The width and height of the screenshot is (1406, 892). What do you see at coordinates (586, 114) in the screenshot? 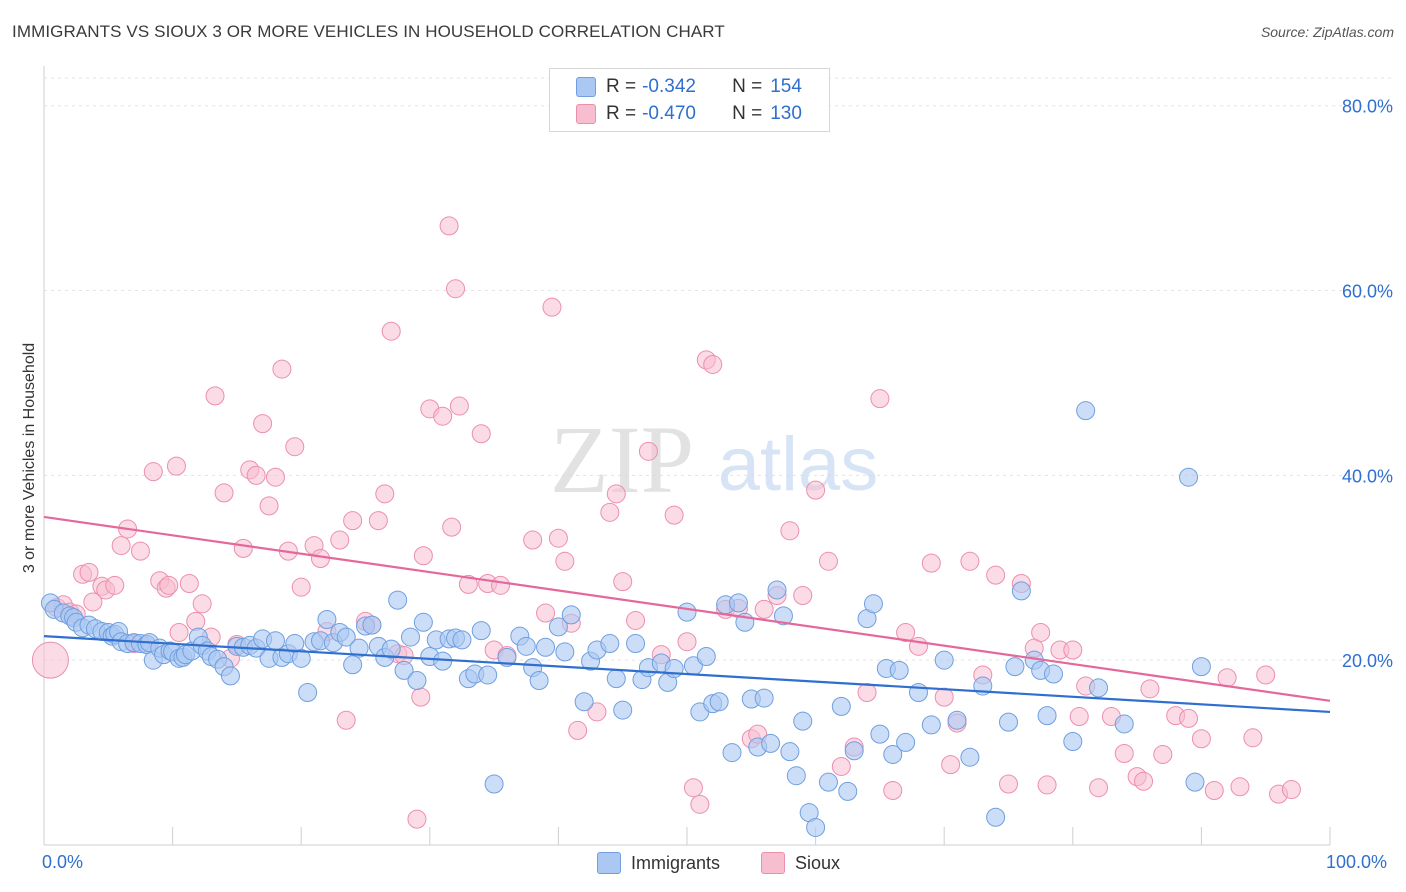
I see `sioux-swatch` at bounding box center [586, 114].